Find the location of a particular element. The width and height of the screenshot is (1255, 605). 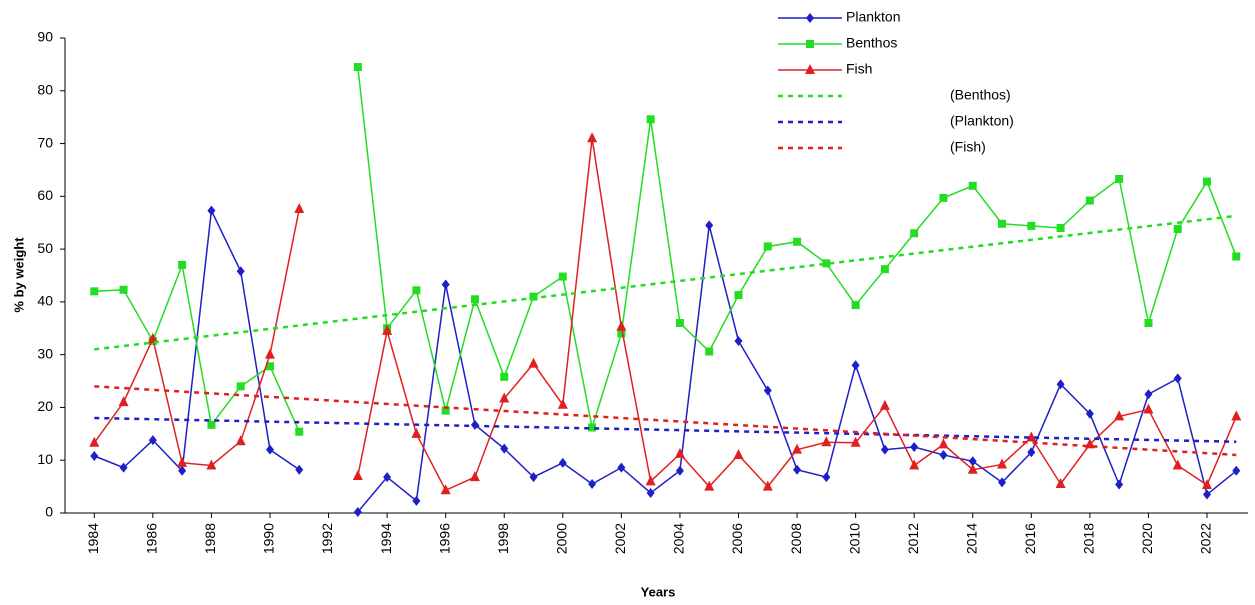

y-tick-label: 50 is located at coordinates (45, 248).